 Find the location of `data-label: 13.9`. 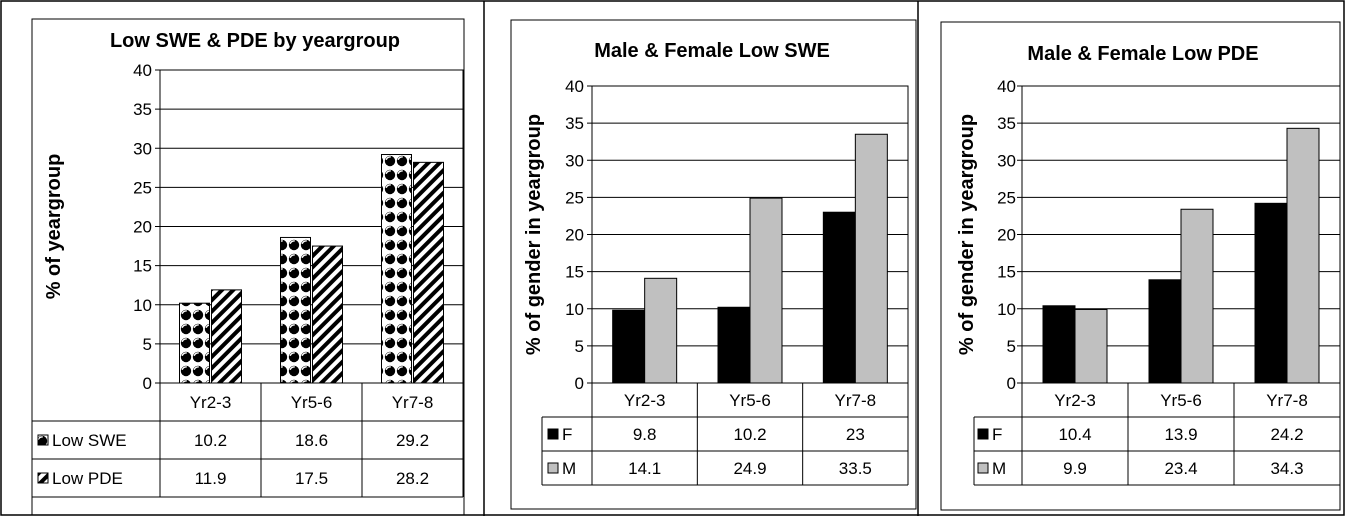

data-label: 13.9 is located at coordinates (1180, 434).